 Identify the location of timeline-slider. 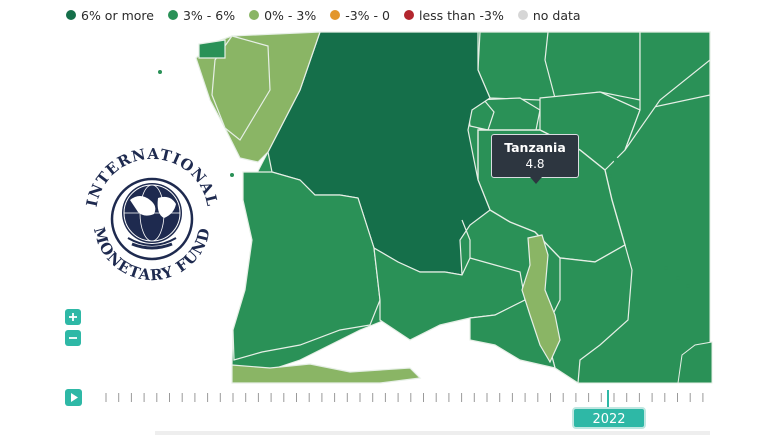
(404, 400).